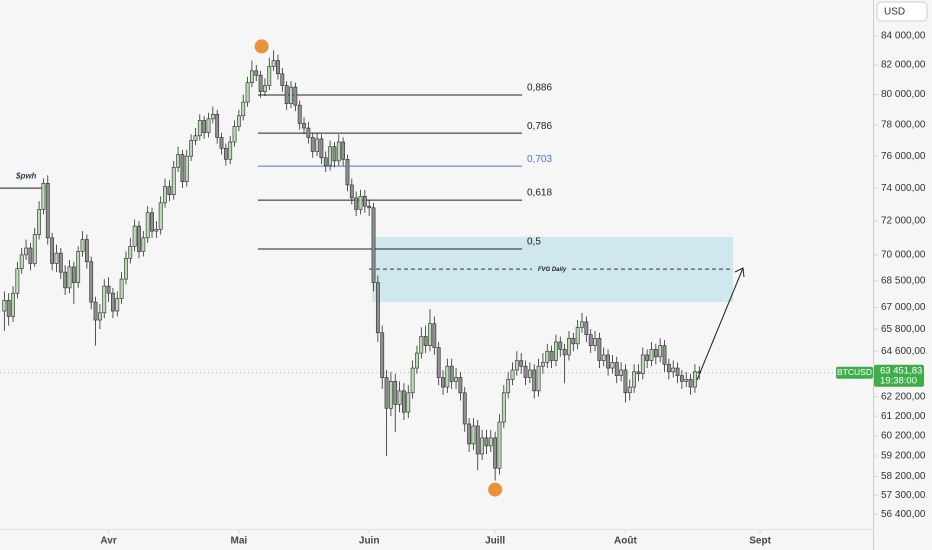 The image size is (932, 550). I want to click on currency-box, so click(902, 11).